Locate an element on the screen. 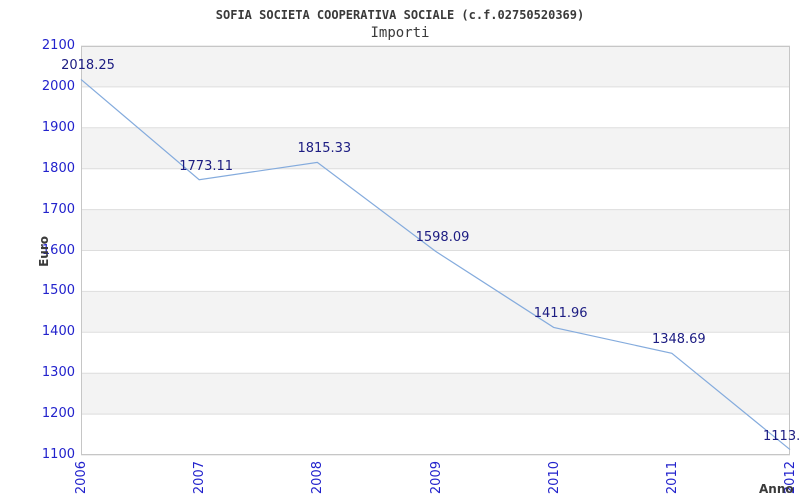 The height and width of the screenshot is (500, 800). y-tick-label: 1900 is located at coordinates (58, 127).